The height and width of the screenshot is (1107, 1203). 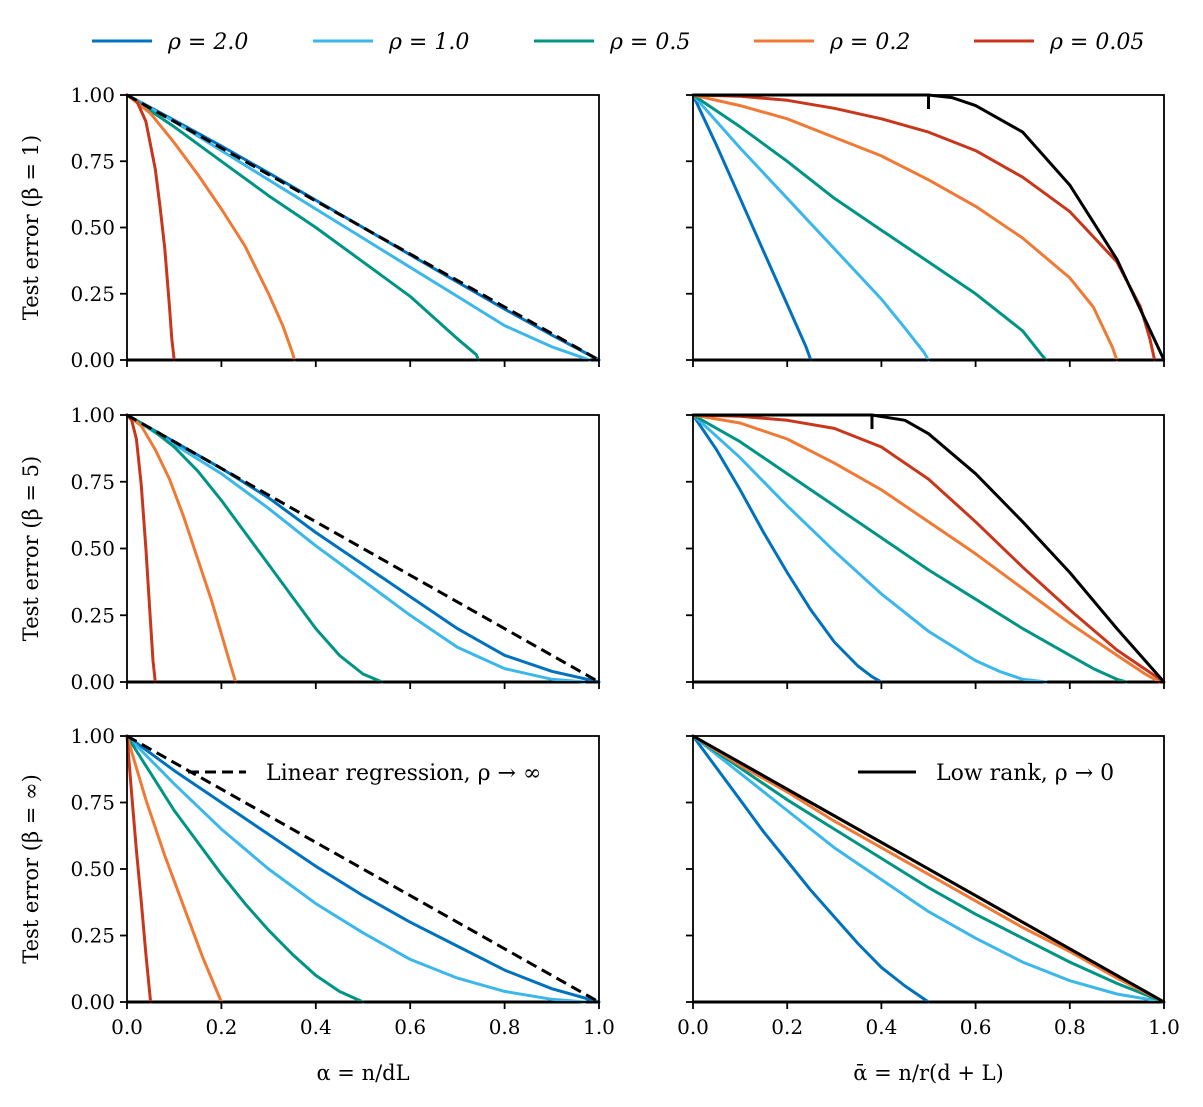 What do you see at coordinates (649, 42) in the screenshot?
I see `legend-label: ρ = 0.5` at bounding box center [649, 42].